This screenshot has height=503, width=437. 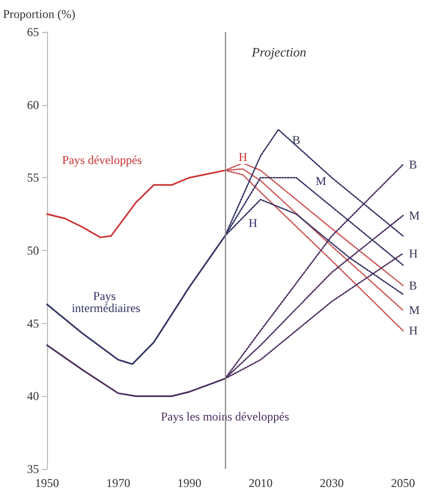 What do you see at coordinates (33, 396) in the screenshot?
I see `y-tick-label: 40` at bounding box center [33, 396].